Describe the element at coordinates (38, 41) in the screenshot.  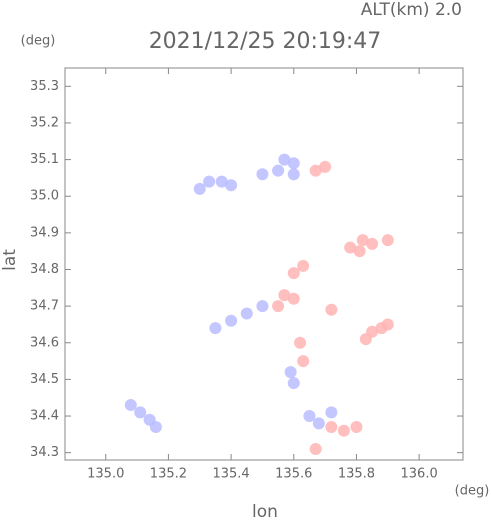
I see `y-unit: (deg)` at that location.